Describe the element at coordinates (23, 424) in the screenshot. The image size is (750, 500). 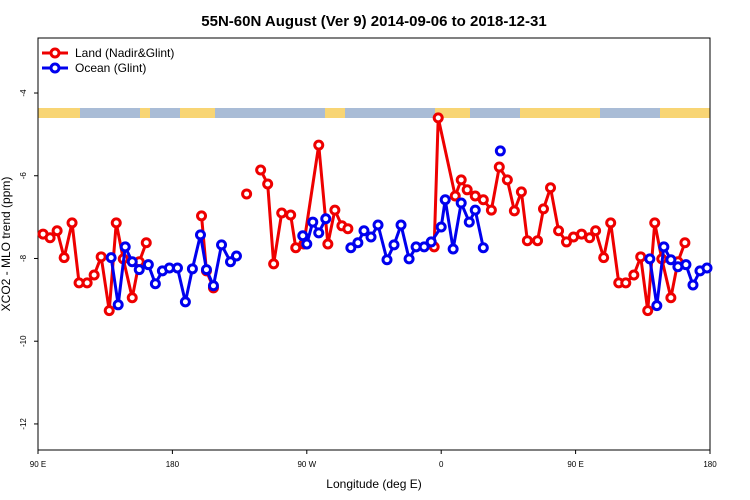
I see `y-tick-label: -12` at that location.